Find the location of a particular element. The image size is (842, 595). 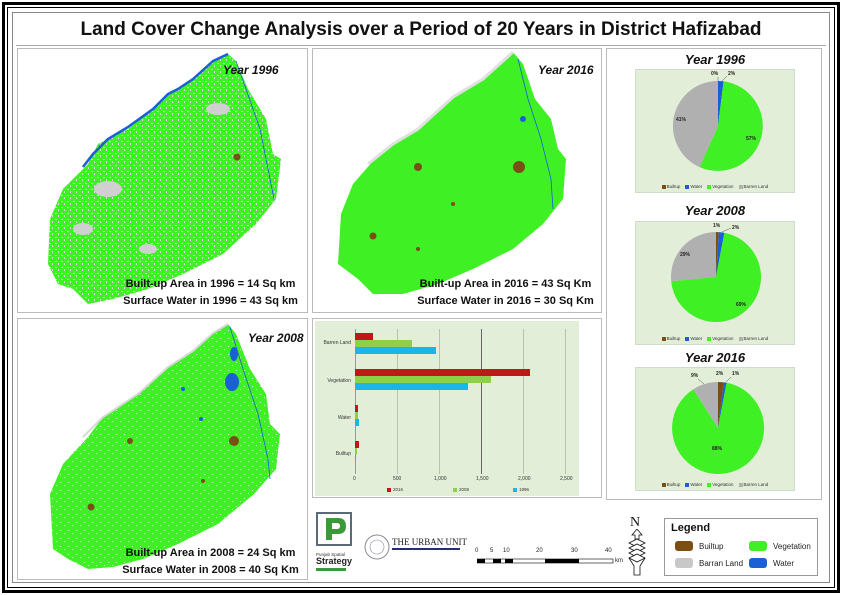

surface-water-text: Surface Water in 2016 = 30 Sq Km is located at coordinates (505, 301).